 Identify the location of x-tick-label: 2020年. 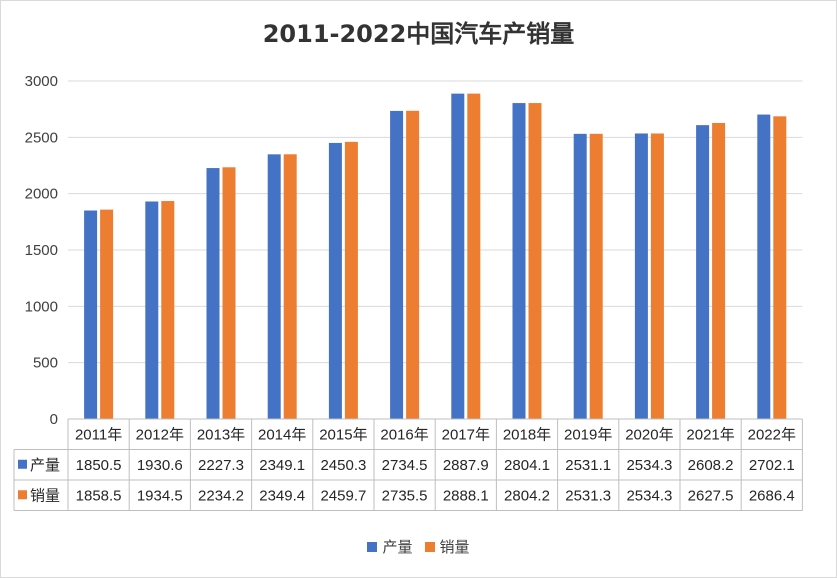
(649, 434).